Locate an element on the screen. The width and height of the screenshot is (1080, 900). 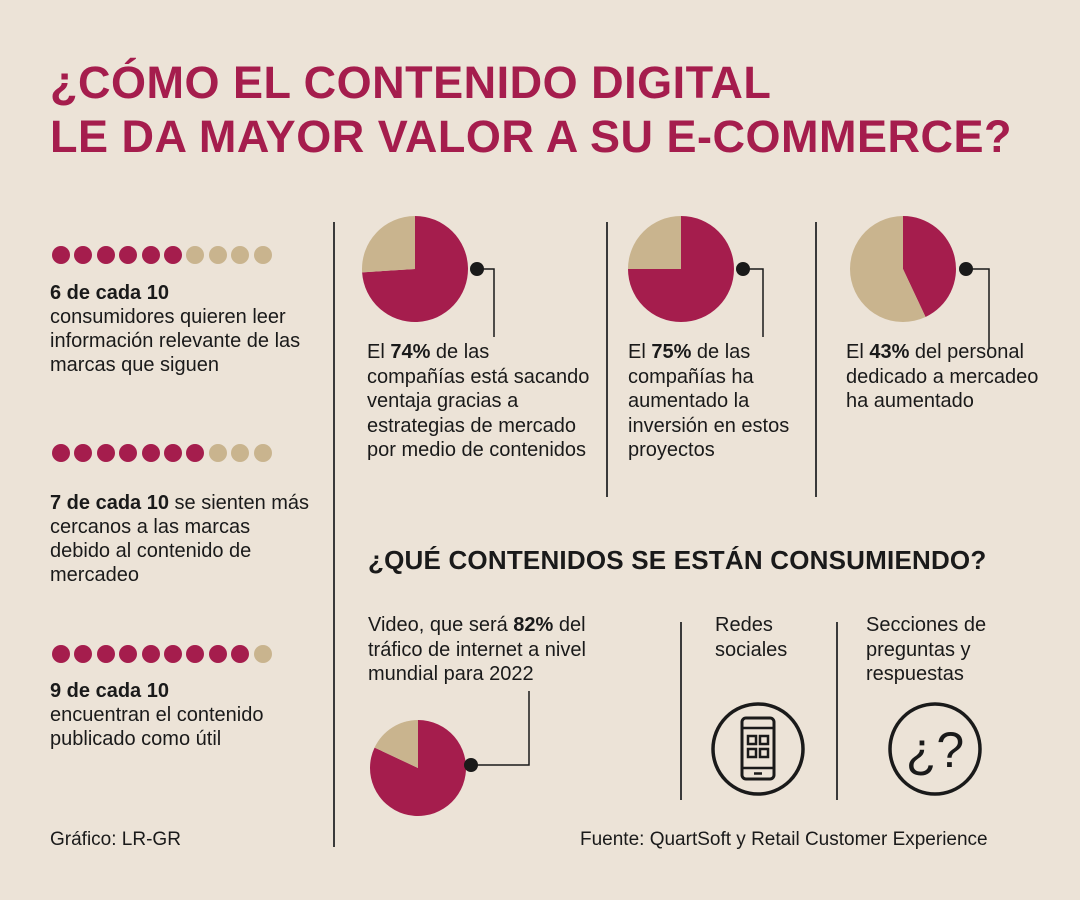
credit-label: Gráfico: LR-GR is located at coordinates (115, 839).